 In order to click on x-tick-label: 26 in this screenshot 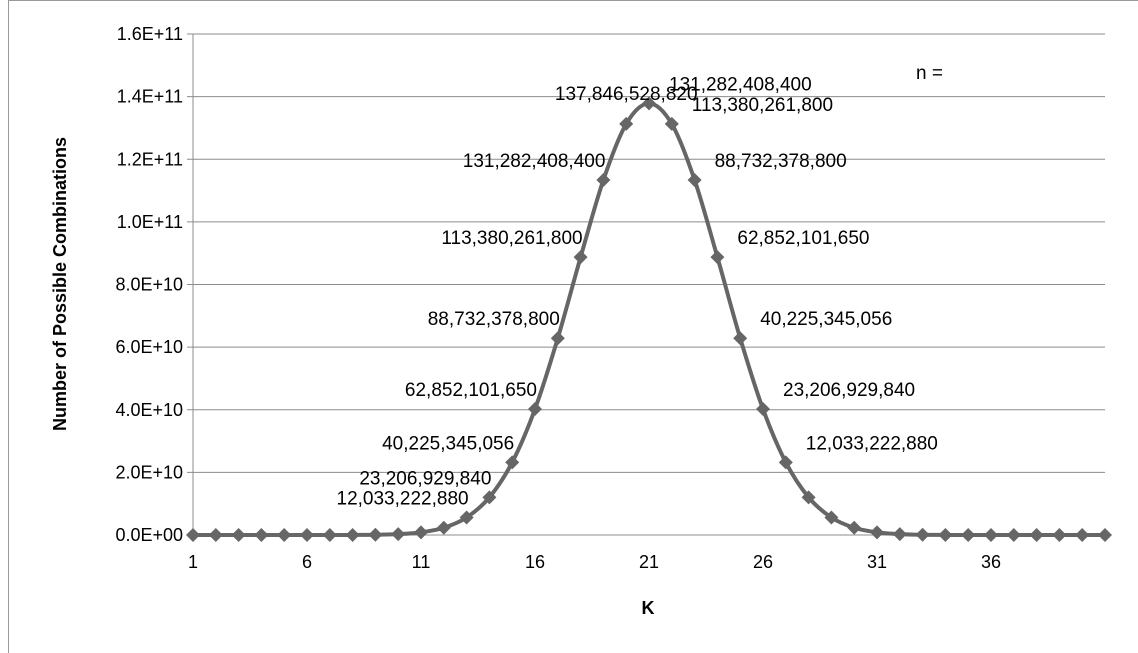, I will do `click(763, 562)`.